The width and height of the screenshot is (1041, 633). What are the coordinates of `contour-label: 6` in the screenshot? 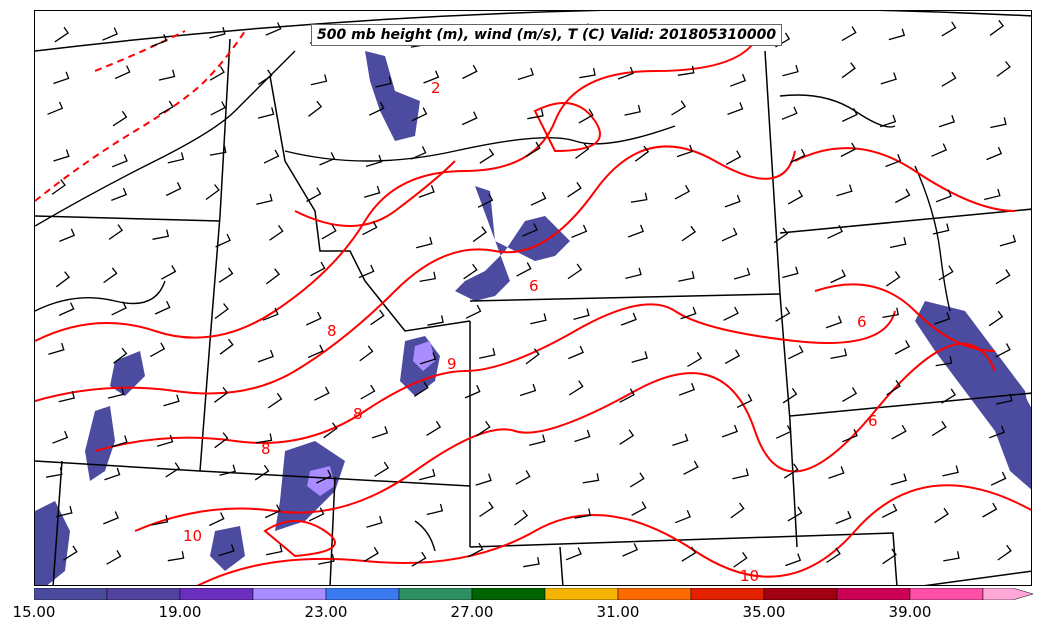 It's located at (862, 322).